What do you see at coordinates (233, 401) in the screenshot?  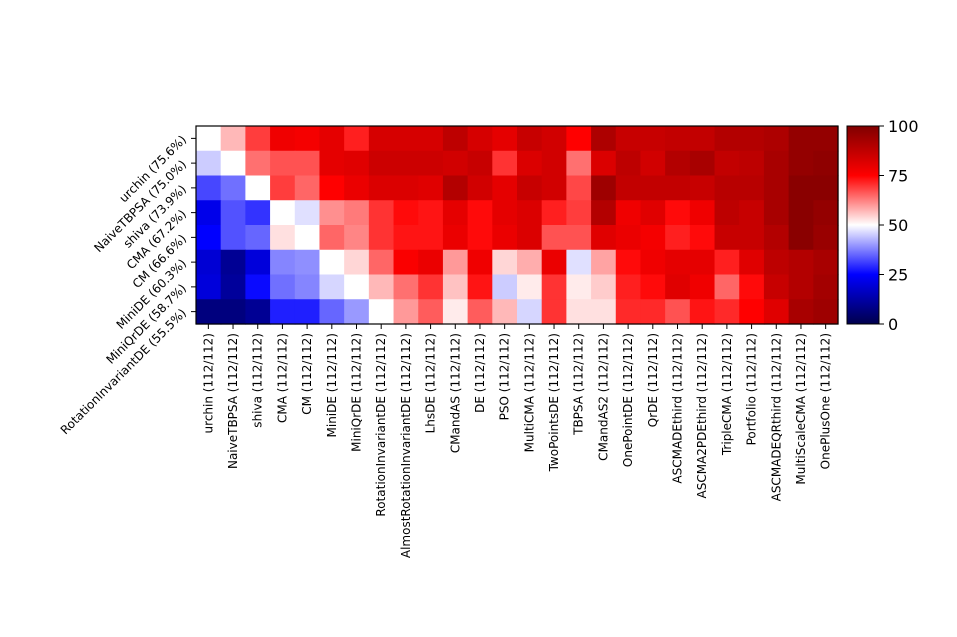 I see `column-tick-label: NaiveTBPSA (112/112)` at bounding box center [233, 401].